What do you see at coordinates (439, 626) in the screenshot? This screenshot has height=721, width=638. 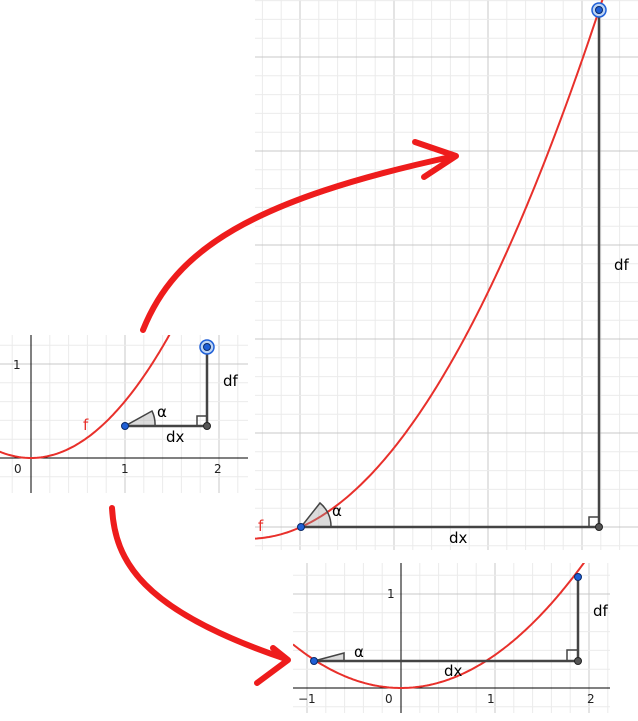 I see `shift-function-curve` at bounding box center [439, 626].